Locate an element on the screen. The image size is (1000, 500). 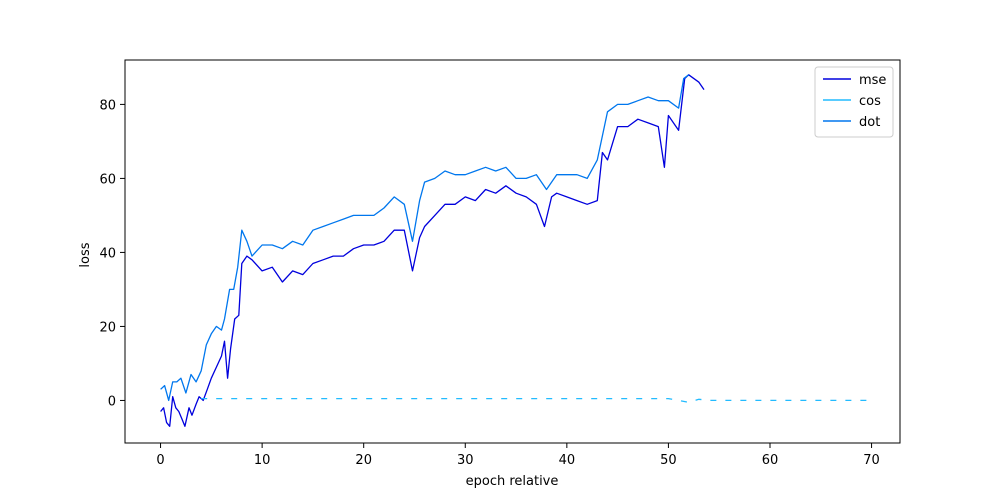
legend-label-cos: cos is located at coordinates (870, 101).